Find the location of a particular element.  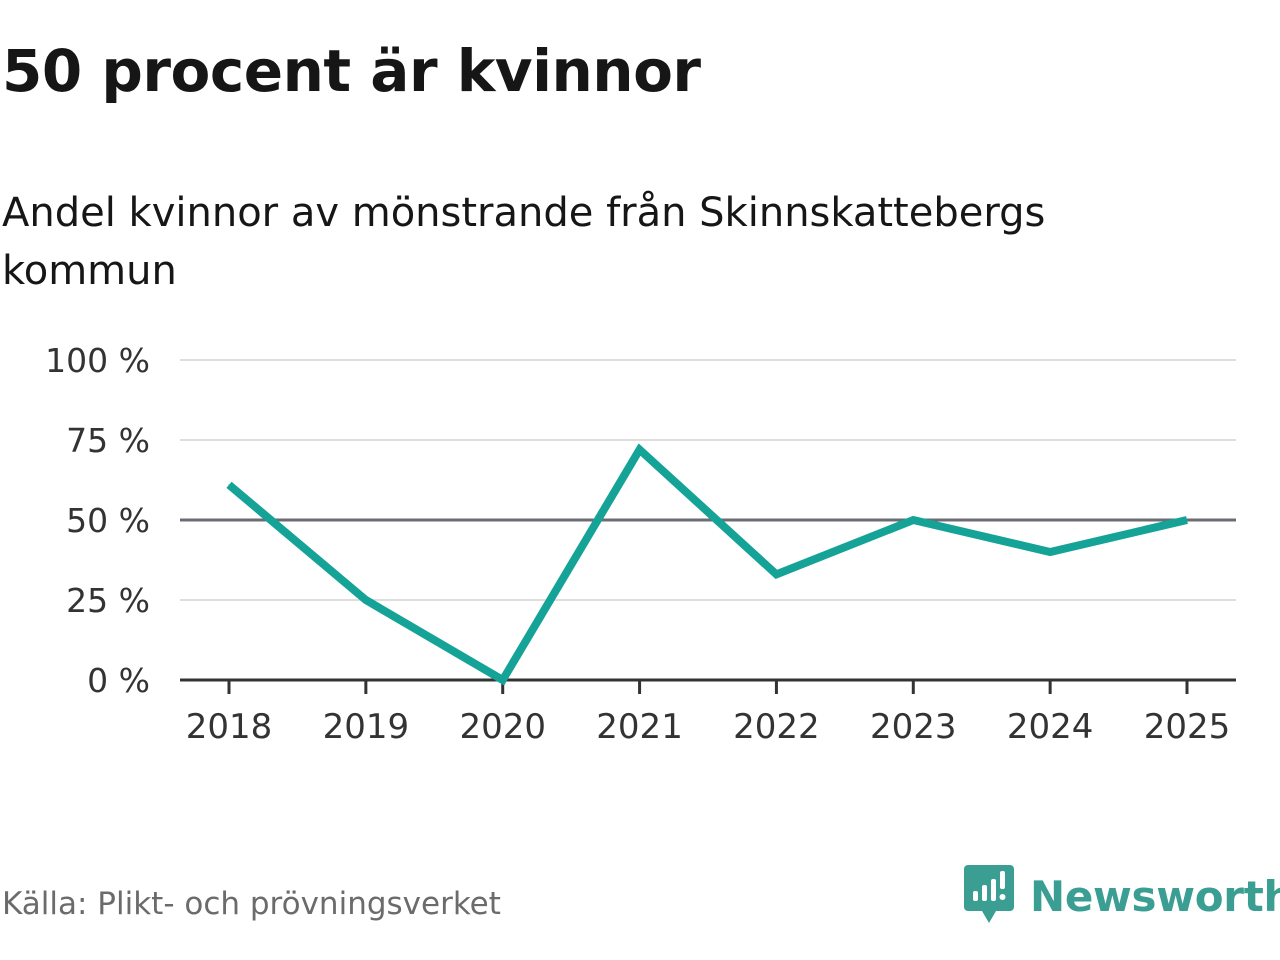

brand-logo: Newsworthy is located at coordinates (1122, 896).